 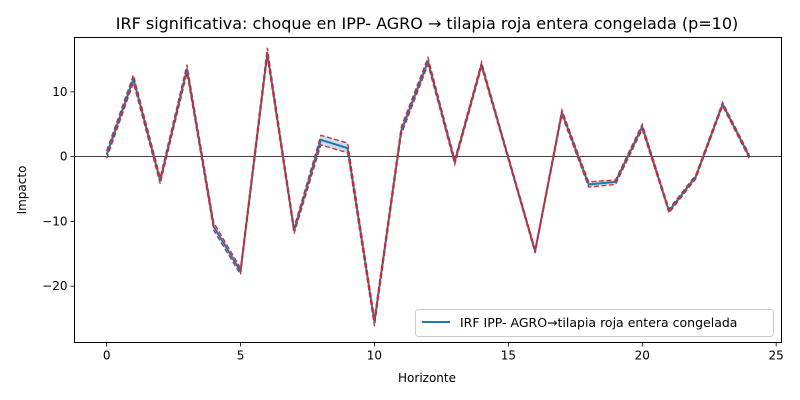 What do you see at coordinates (443, 352) in the screenshot?
I see `x-axis: 0 5 10 15 20 25` at bounding box center [443, 352].